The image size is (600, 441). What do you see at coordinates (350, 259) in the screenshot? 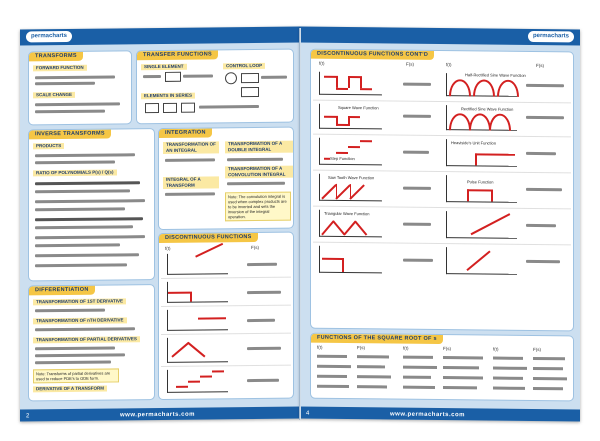
I see `offset-pulse-graph` at bounding box center [350, 259].